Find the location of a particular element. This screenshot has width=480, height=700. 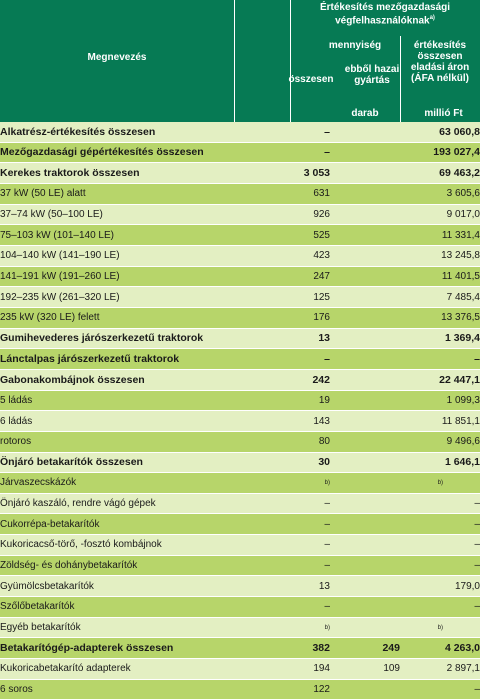

row-name: Lánctalpas járószerkezetű traktorok is located at coordinates (117, 359).